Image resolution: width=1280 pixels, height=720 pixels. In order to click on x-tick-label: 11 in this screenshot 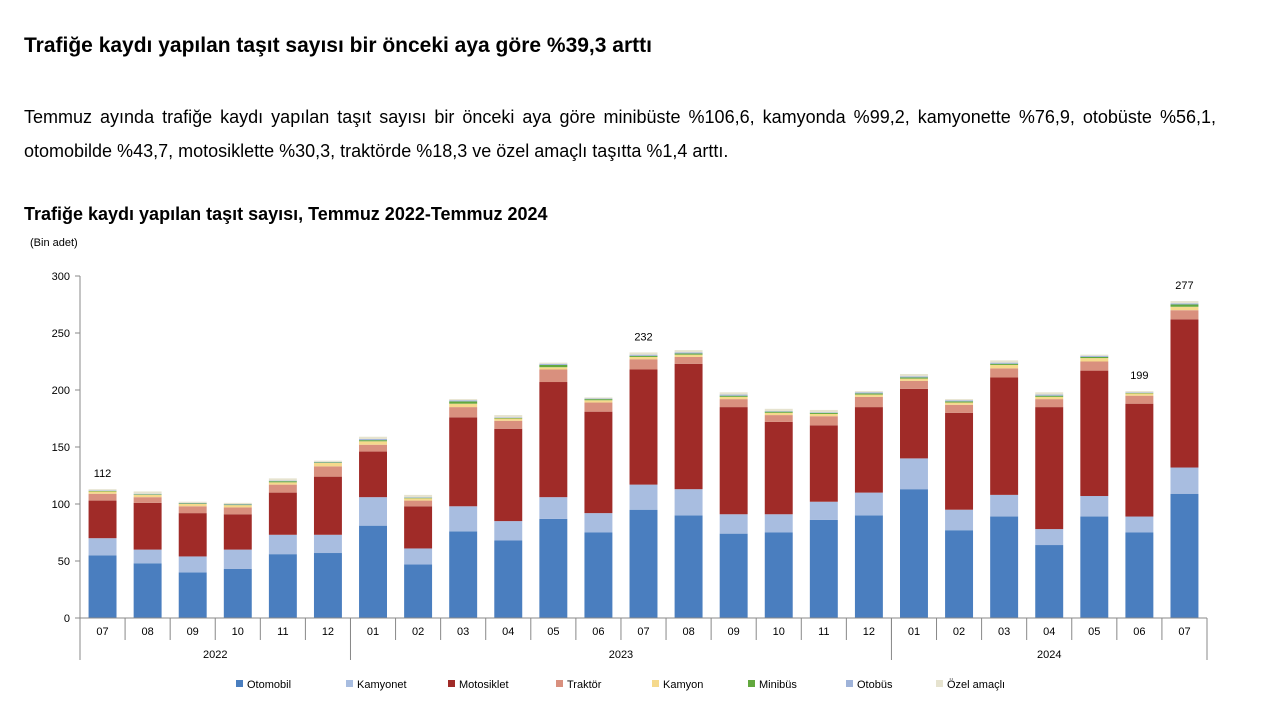, I will do `click(823, 632)`.